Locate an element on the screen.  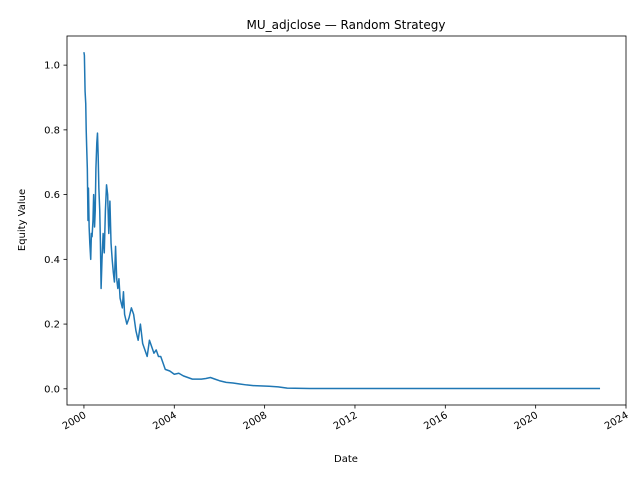
y-tick-label: 0.0 is located at coordinates (52, 389).